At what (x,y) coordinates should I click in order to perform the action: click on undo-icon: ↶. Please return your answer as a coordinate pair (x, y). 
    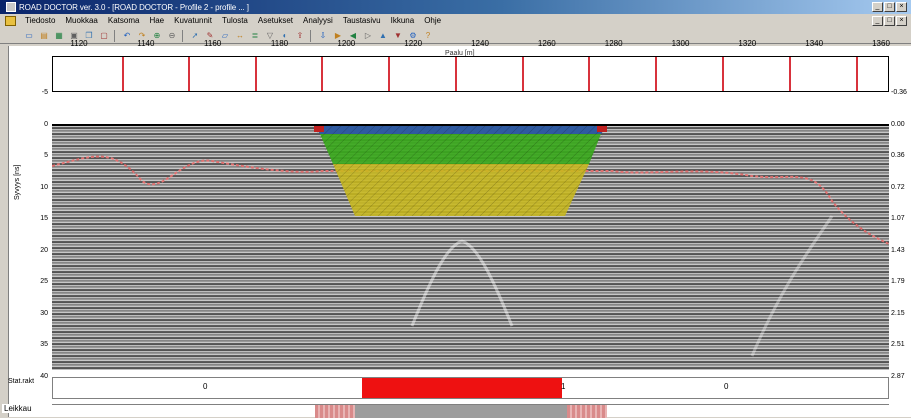
    Looking at the image, I should click on (127, 35).